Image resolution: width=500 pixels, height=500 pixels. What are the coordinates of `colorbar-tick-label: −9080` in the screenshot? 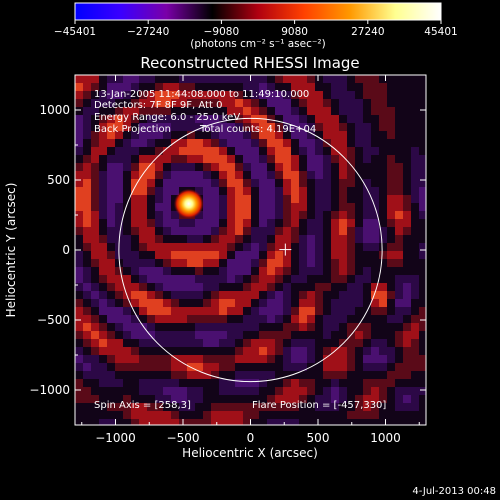 It's located at (222, 32).